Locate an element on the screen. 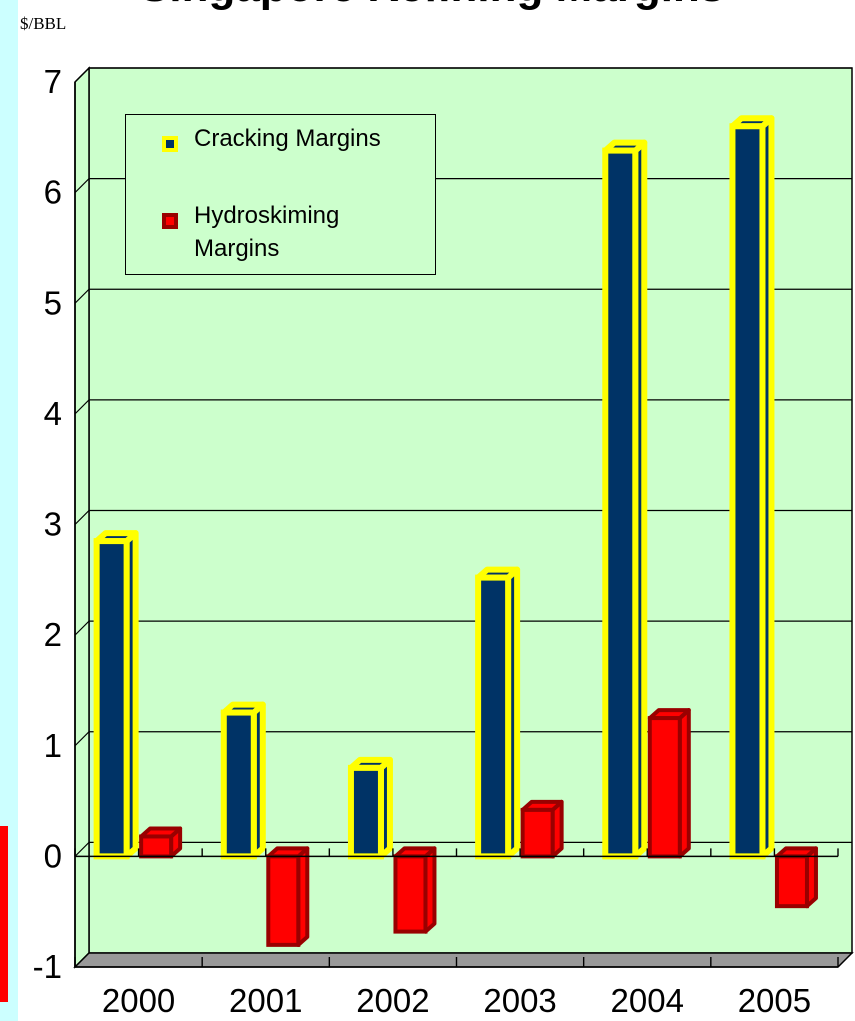 This screenshot has height=1021, width=855. legend-label-hydroskiming: Hydroskiming Margins is located at coordinates (267, 232).